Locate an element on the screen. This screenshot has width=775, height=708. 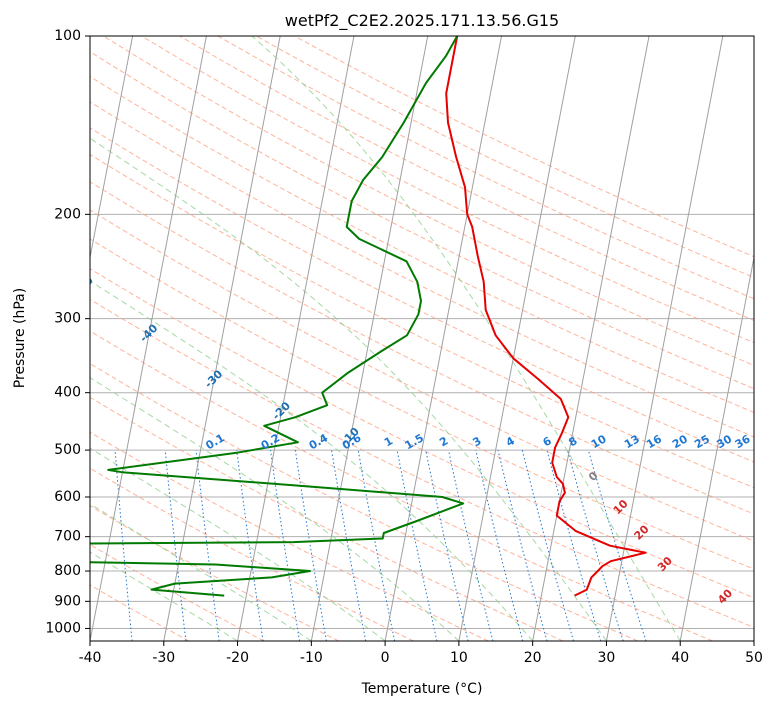
y-tick-label: 700 is located at coordinates (67, 537).